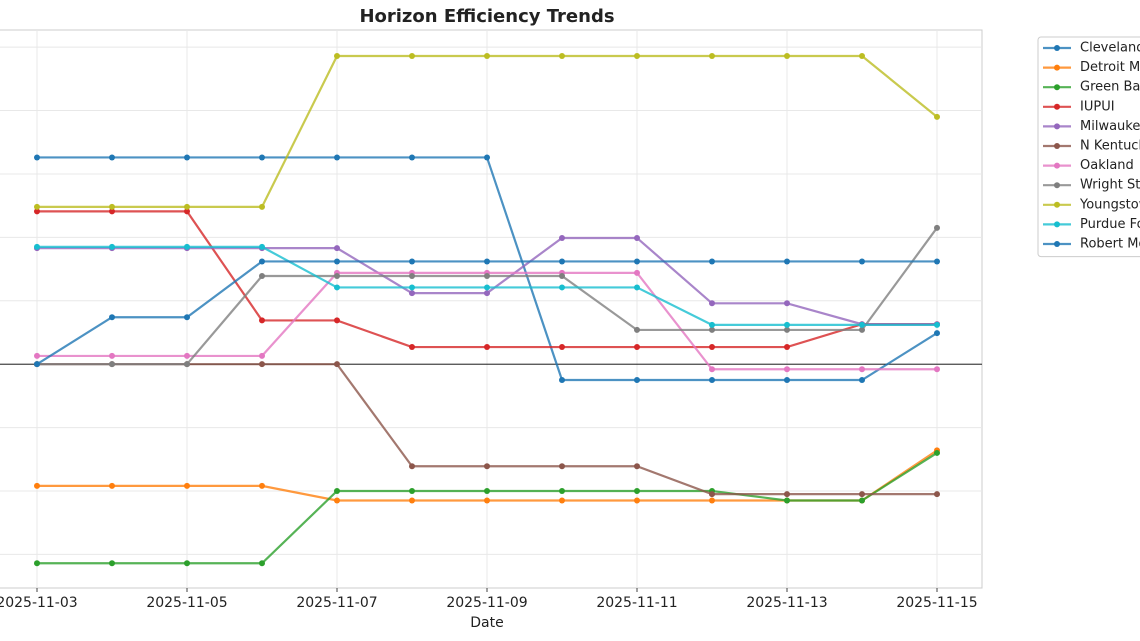  I want to click on x-tick-label: 2025-11-05, so click(186, 603).